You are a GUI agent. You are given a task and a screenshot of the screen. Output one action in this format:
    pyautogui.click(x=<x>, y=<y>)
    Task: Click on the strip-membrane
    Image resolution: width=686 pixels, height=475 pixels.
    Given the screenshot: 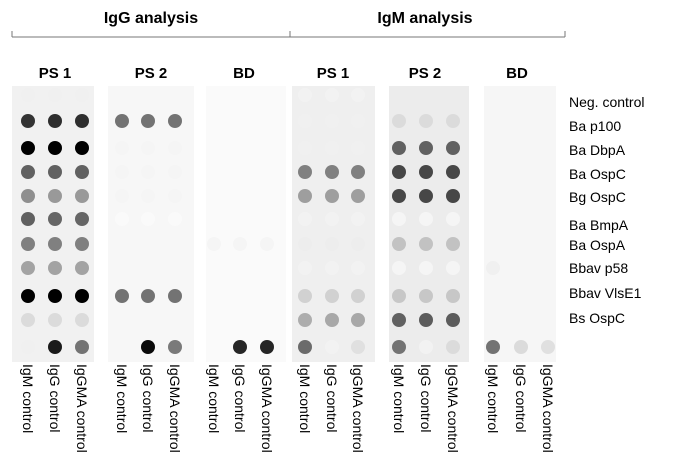 What is the action you would take?
    pyautogui.click(x=246, y=224)
    